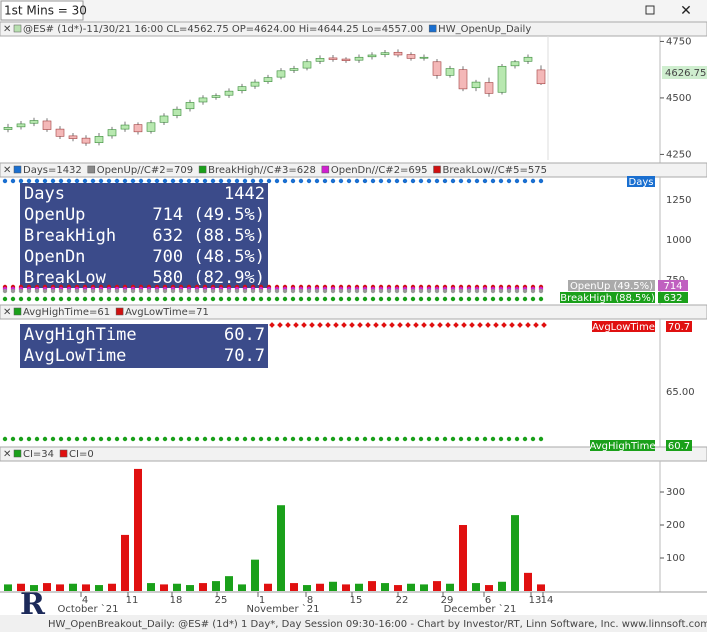  I want to click on restore-button, so click(650, 10).